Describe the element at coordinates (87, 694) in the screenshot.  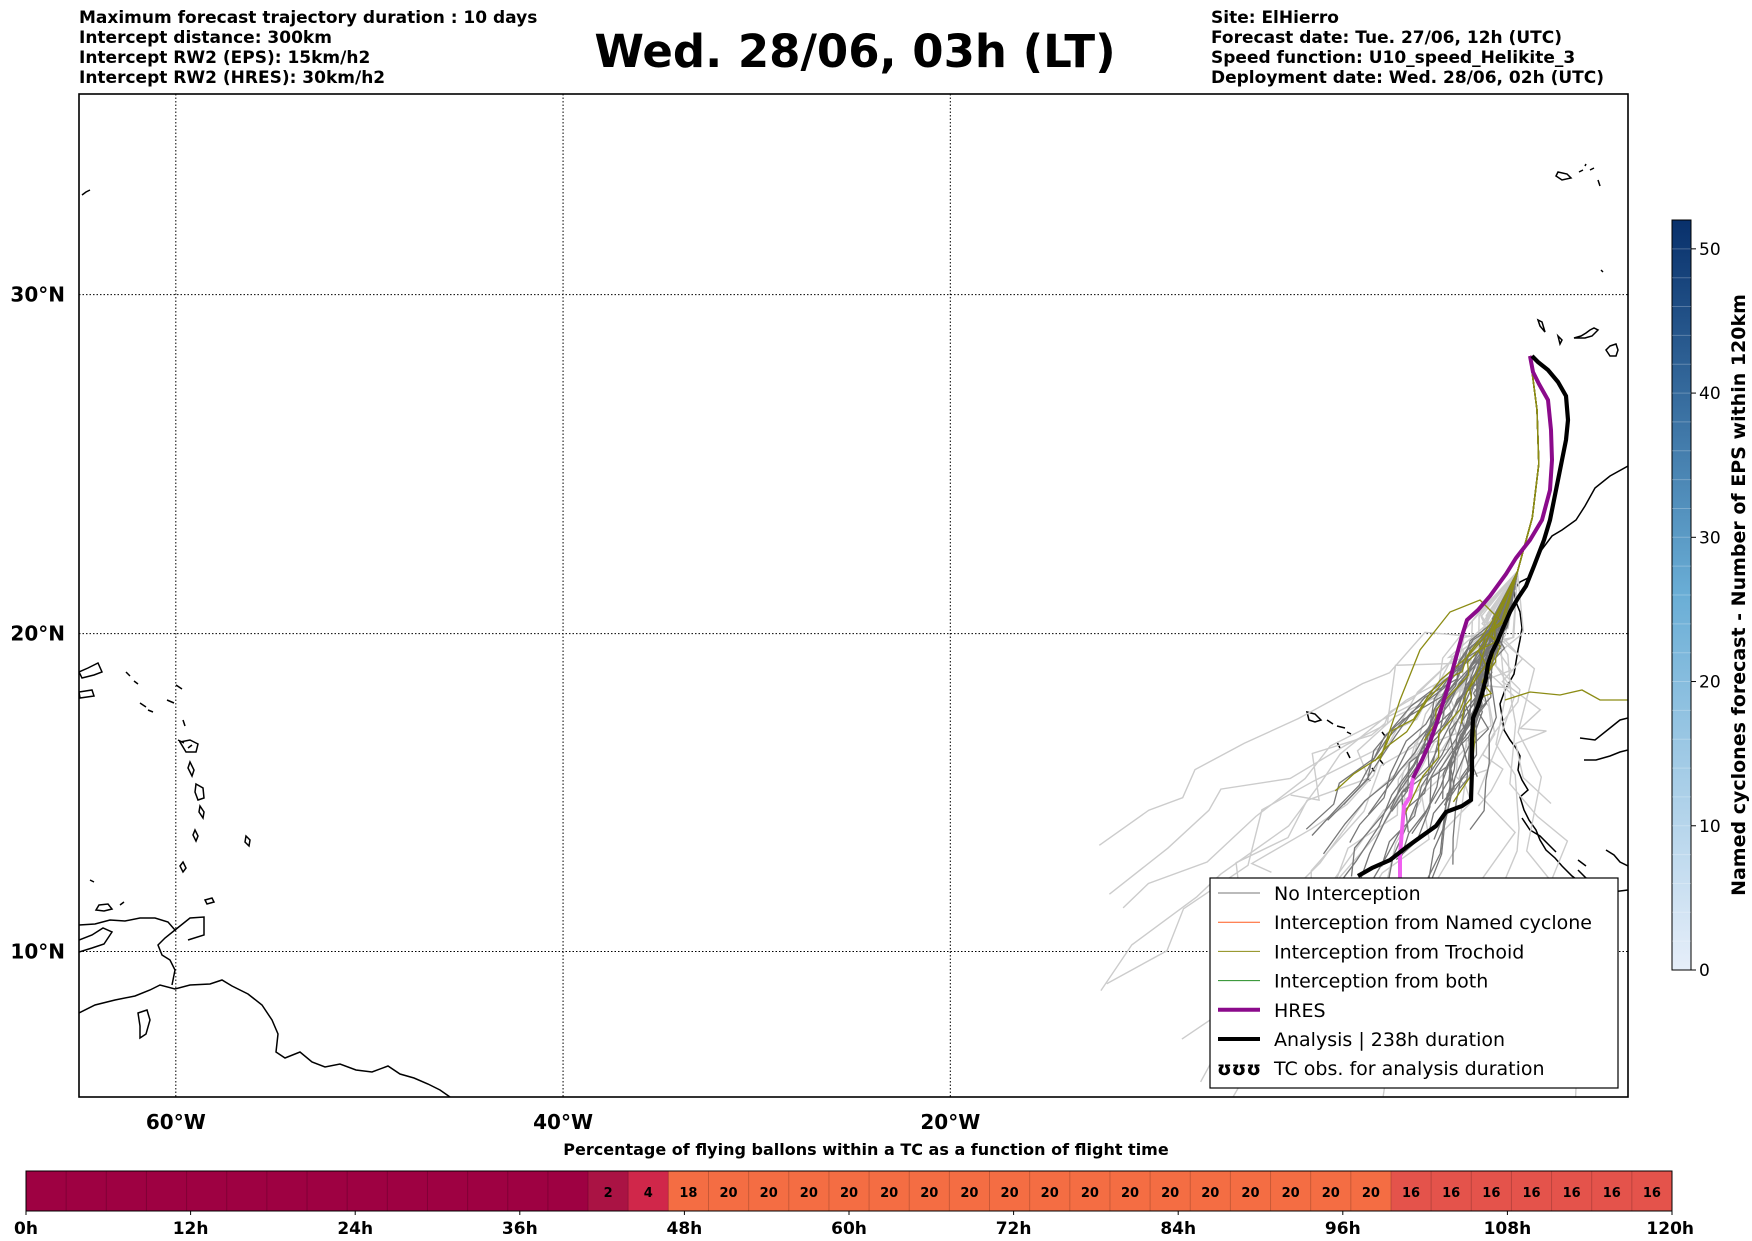
I see `puerto-rico` at that location.